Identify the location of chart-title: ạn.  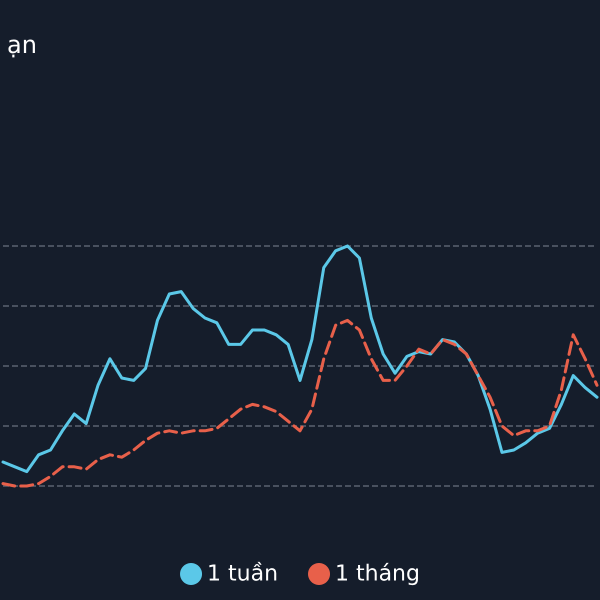
(22, 45).